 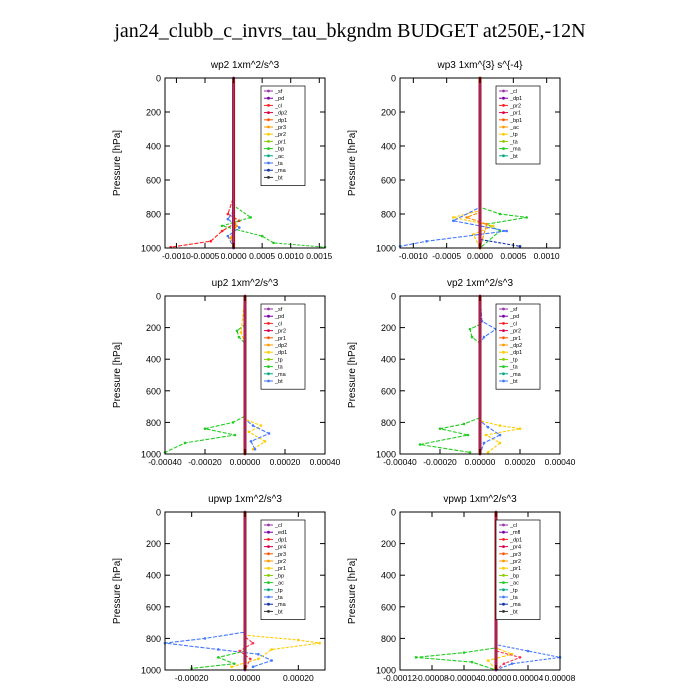 What do you see at coordinates (528, 678) in the screenshot?
I see `x-tick-label: 0.00004` at bounding box center [528, 678].